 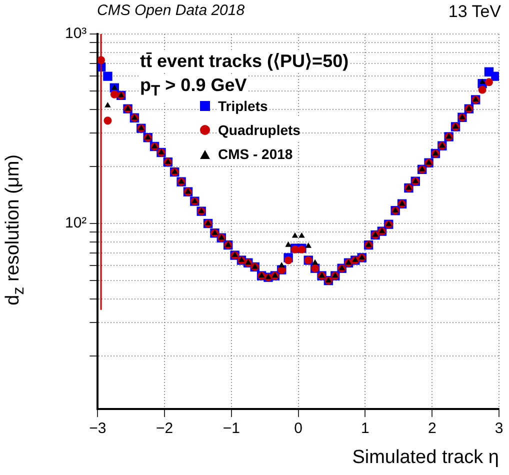 What do you see at coordinates (255, 154) in the screenshot?
I see `legend-label: CMS - 2018` at bounding box center [255, 154].